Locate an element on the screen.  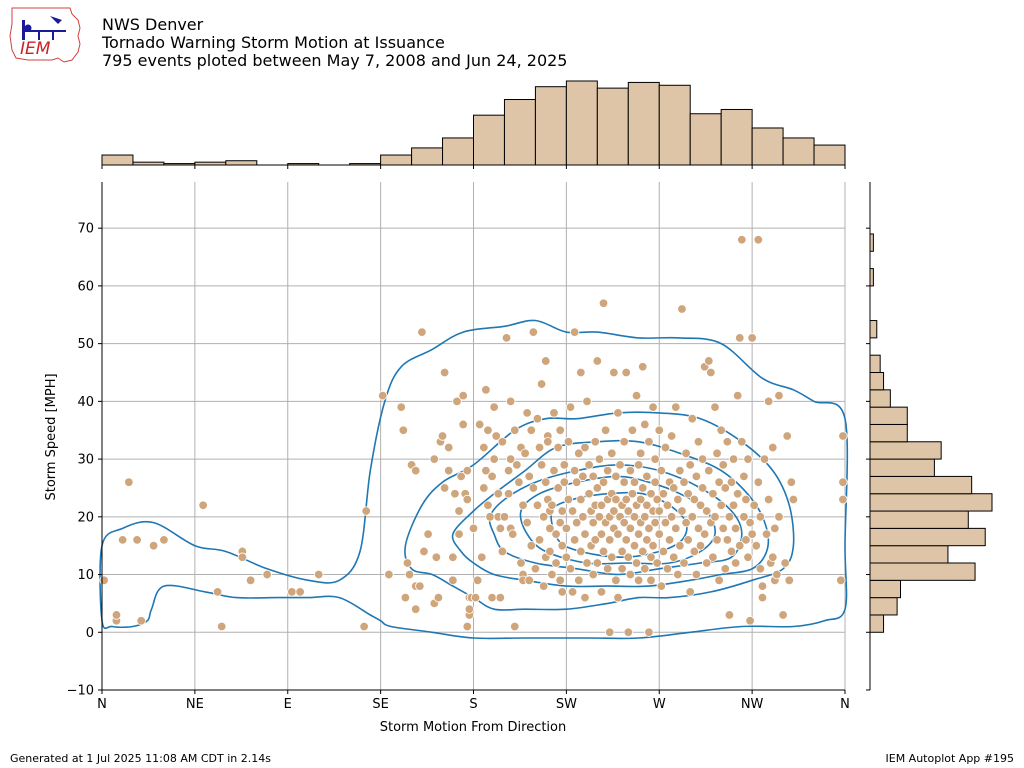
x-tick-label: SW is located at coordinates (566, 704).